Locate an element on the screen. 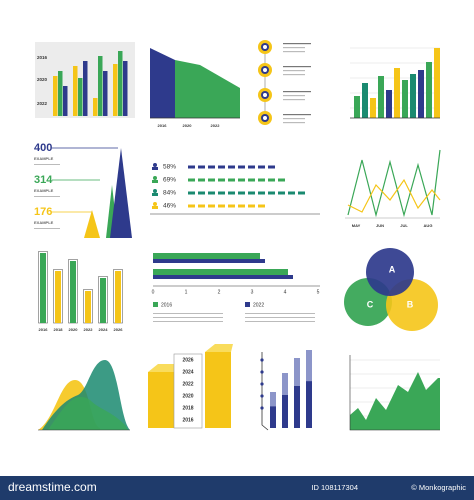 Image resolution: width=474 pixels, height=500 pixels. stat-value: 314 is located at coordinates (43, 180).